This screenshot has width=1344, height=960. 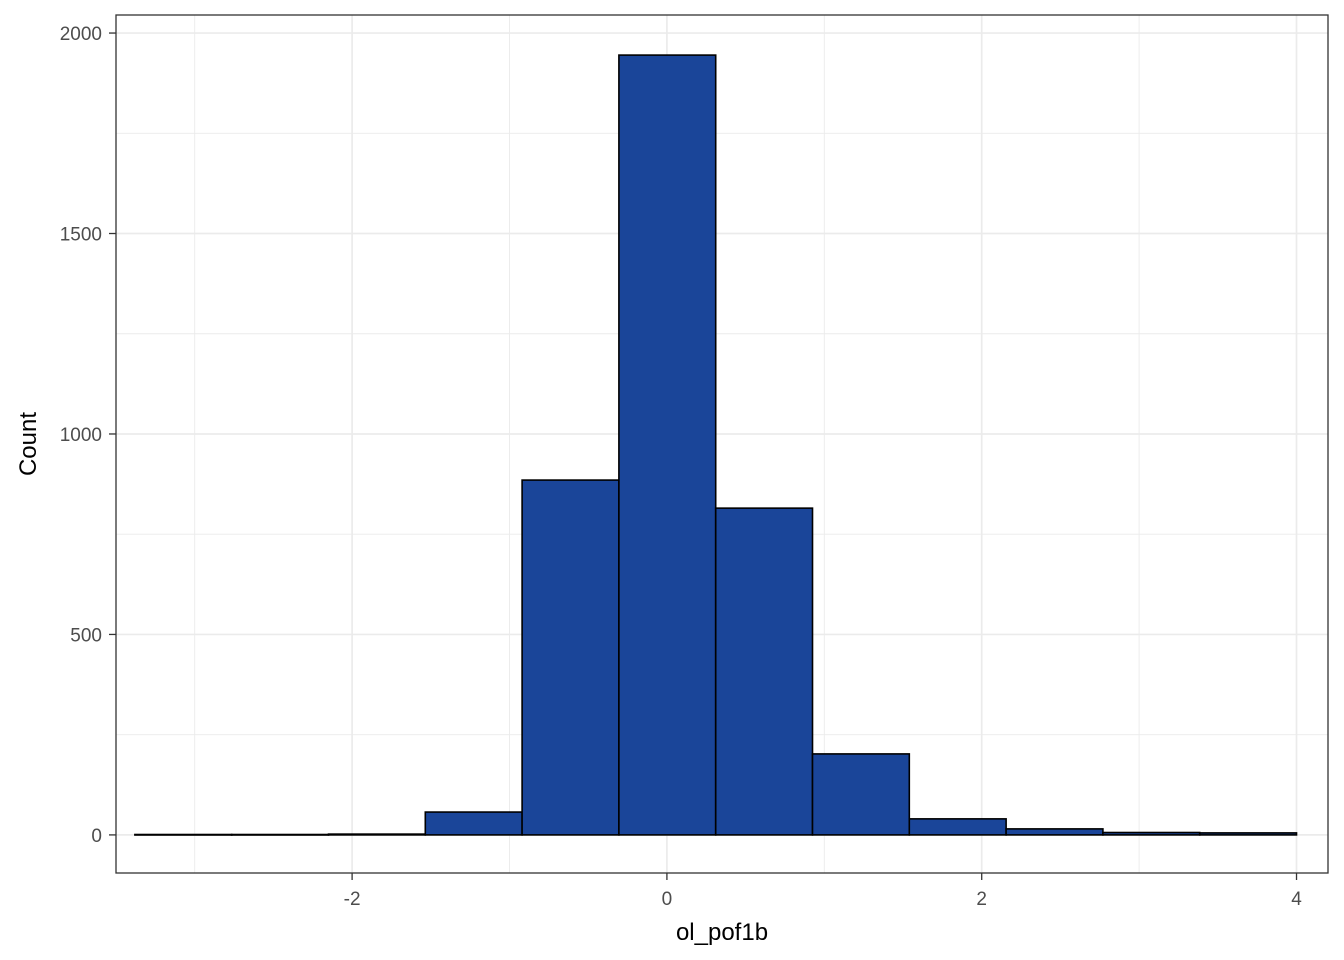 I want to click on y-tick-label: 1500, so click(x=81, y=235).